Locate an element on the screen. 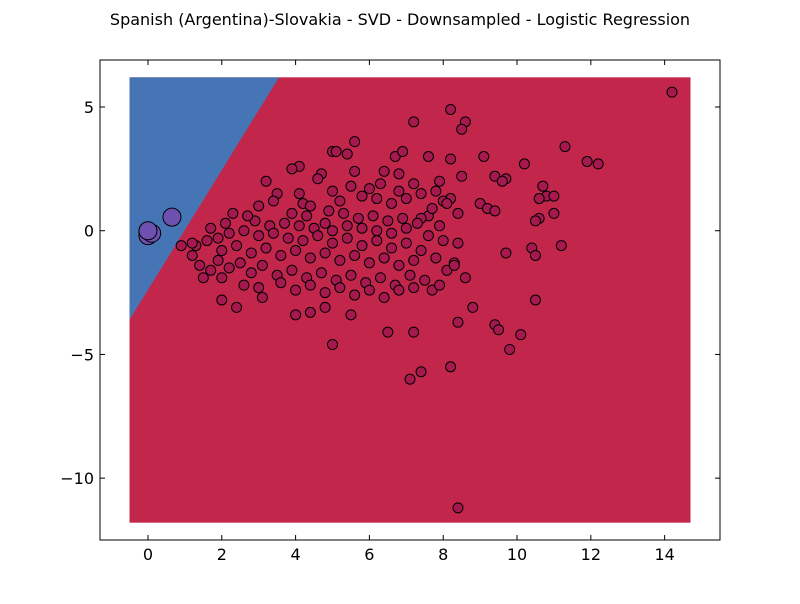 This screenshot has height=604, width=800. x-tick-label: 2 is located at coordinates (222, 554).